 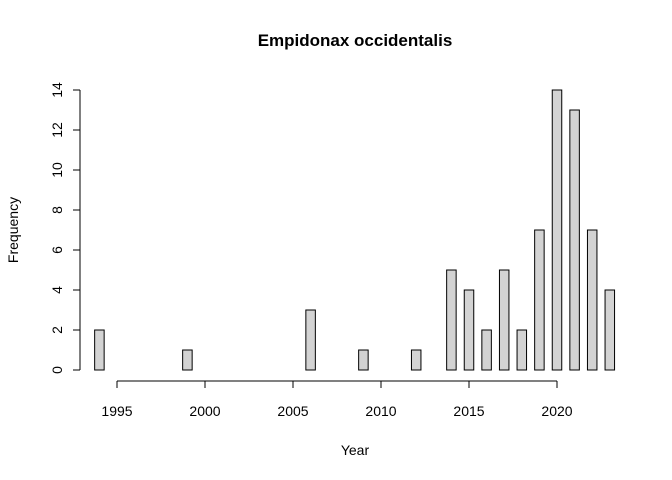 I want to click on x-axis-label: Year, so click(x=355, y=450).